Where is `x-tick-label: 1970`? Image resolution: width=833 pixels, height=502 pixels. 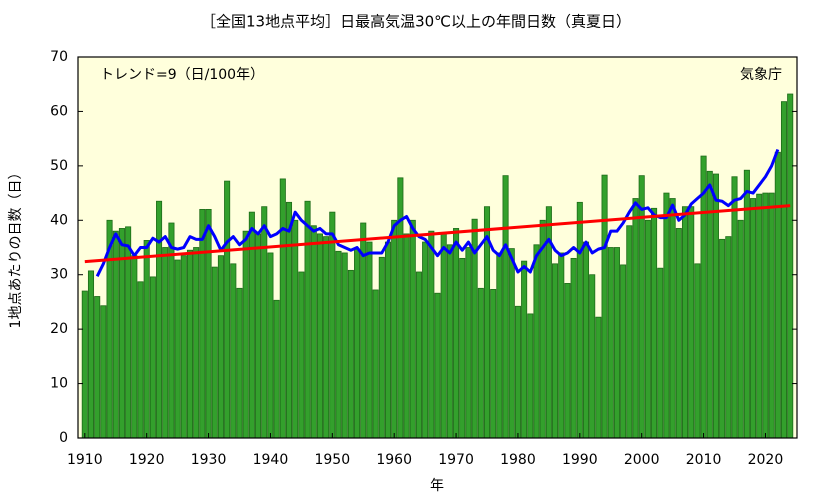
x-tick-label: 1970 is located at coordinates (456, 460).